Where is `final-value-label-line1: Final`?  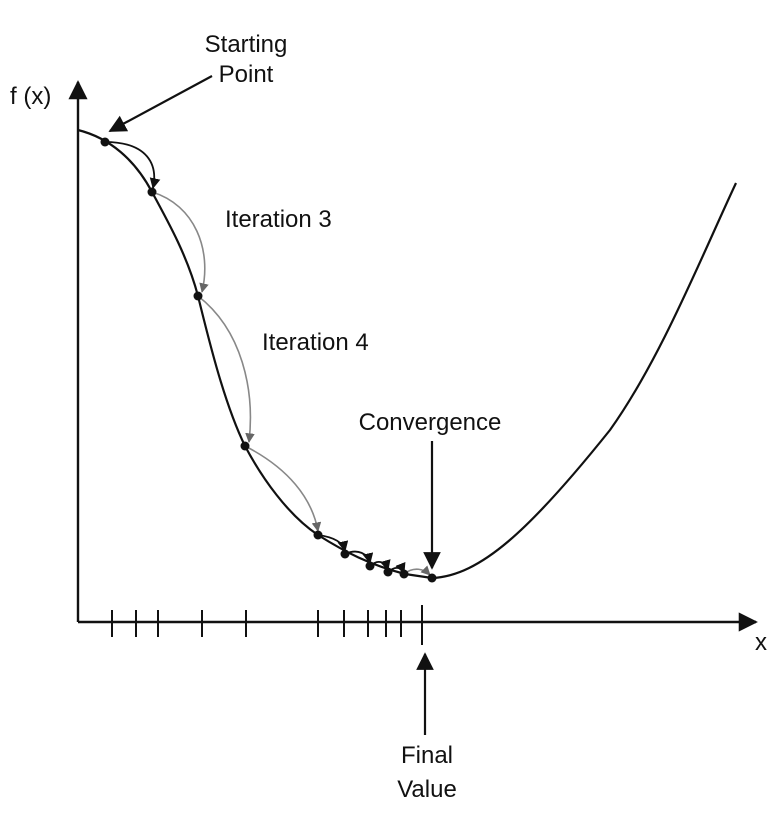
final-value-label-line1: Final is located at coordinates (427, 755).